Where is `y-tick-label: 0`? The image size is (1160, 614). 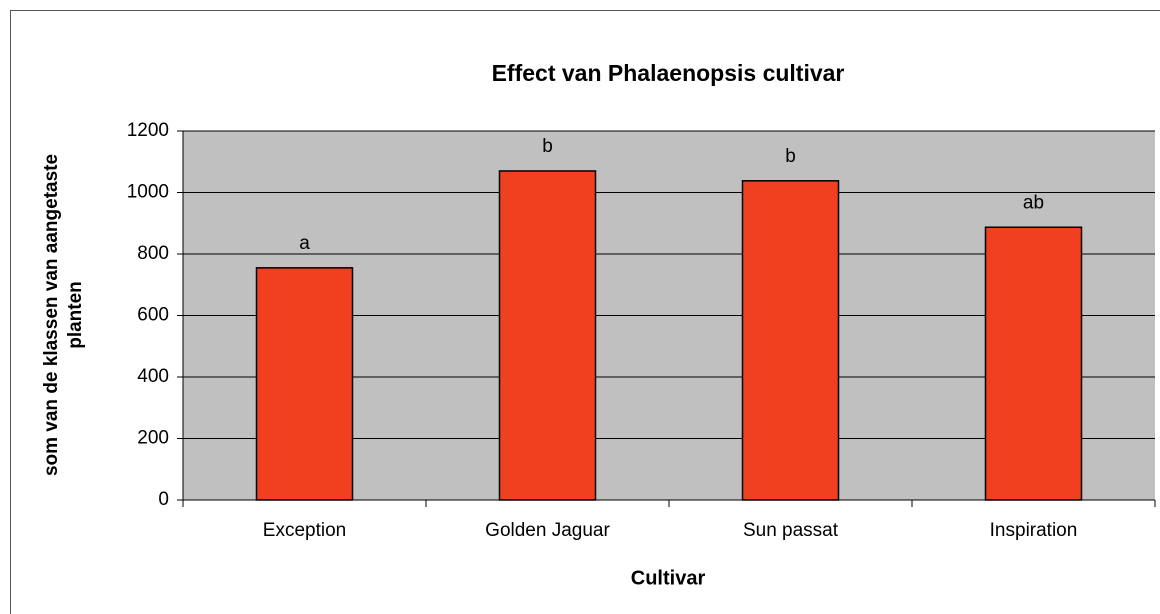 y-tick-label: 0 is located at coordinates (163, 499).